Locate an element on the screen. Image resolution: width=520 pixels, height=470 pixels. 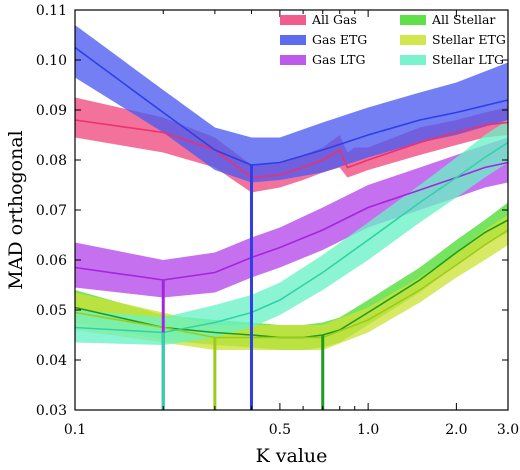
legend-label-gas-ltg: Gas LTG is located at coordinates (338, 59).